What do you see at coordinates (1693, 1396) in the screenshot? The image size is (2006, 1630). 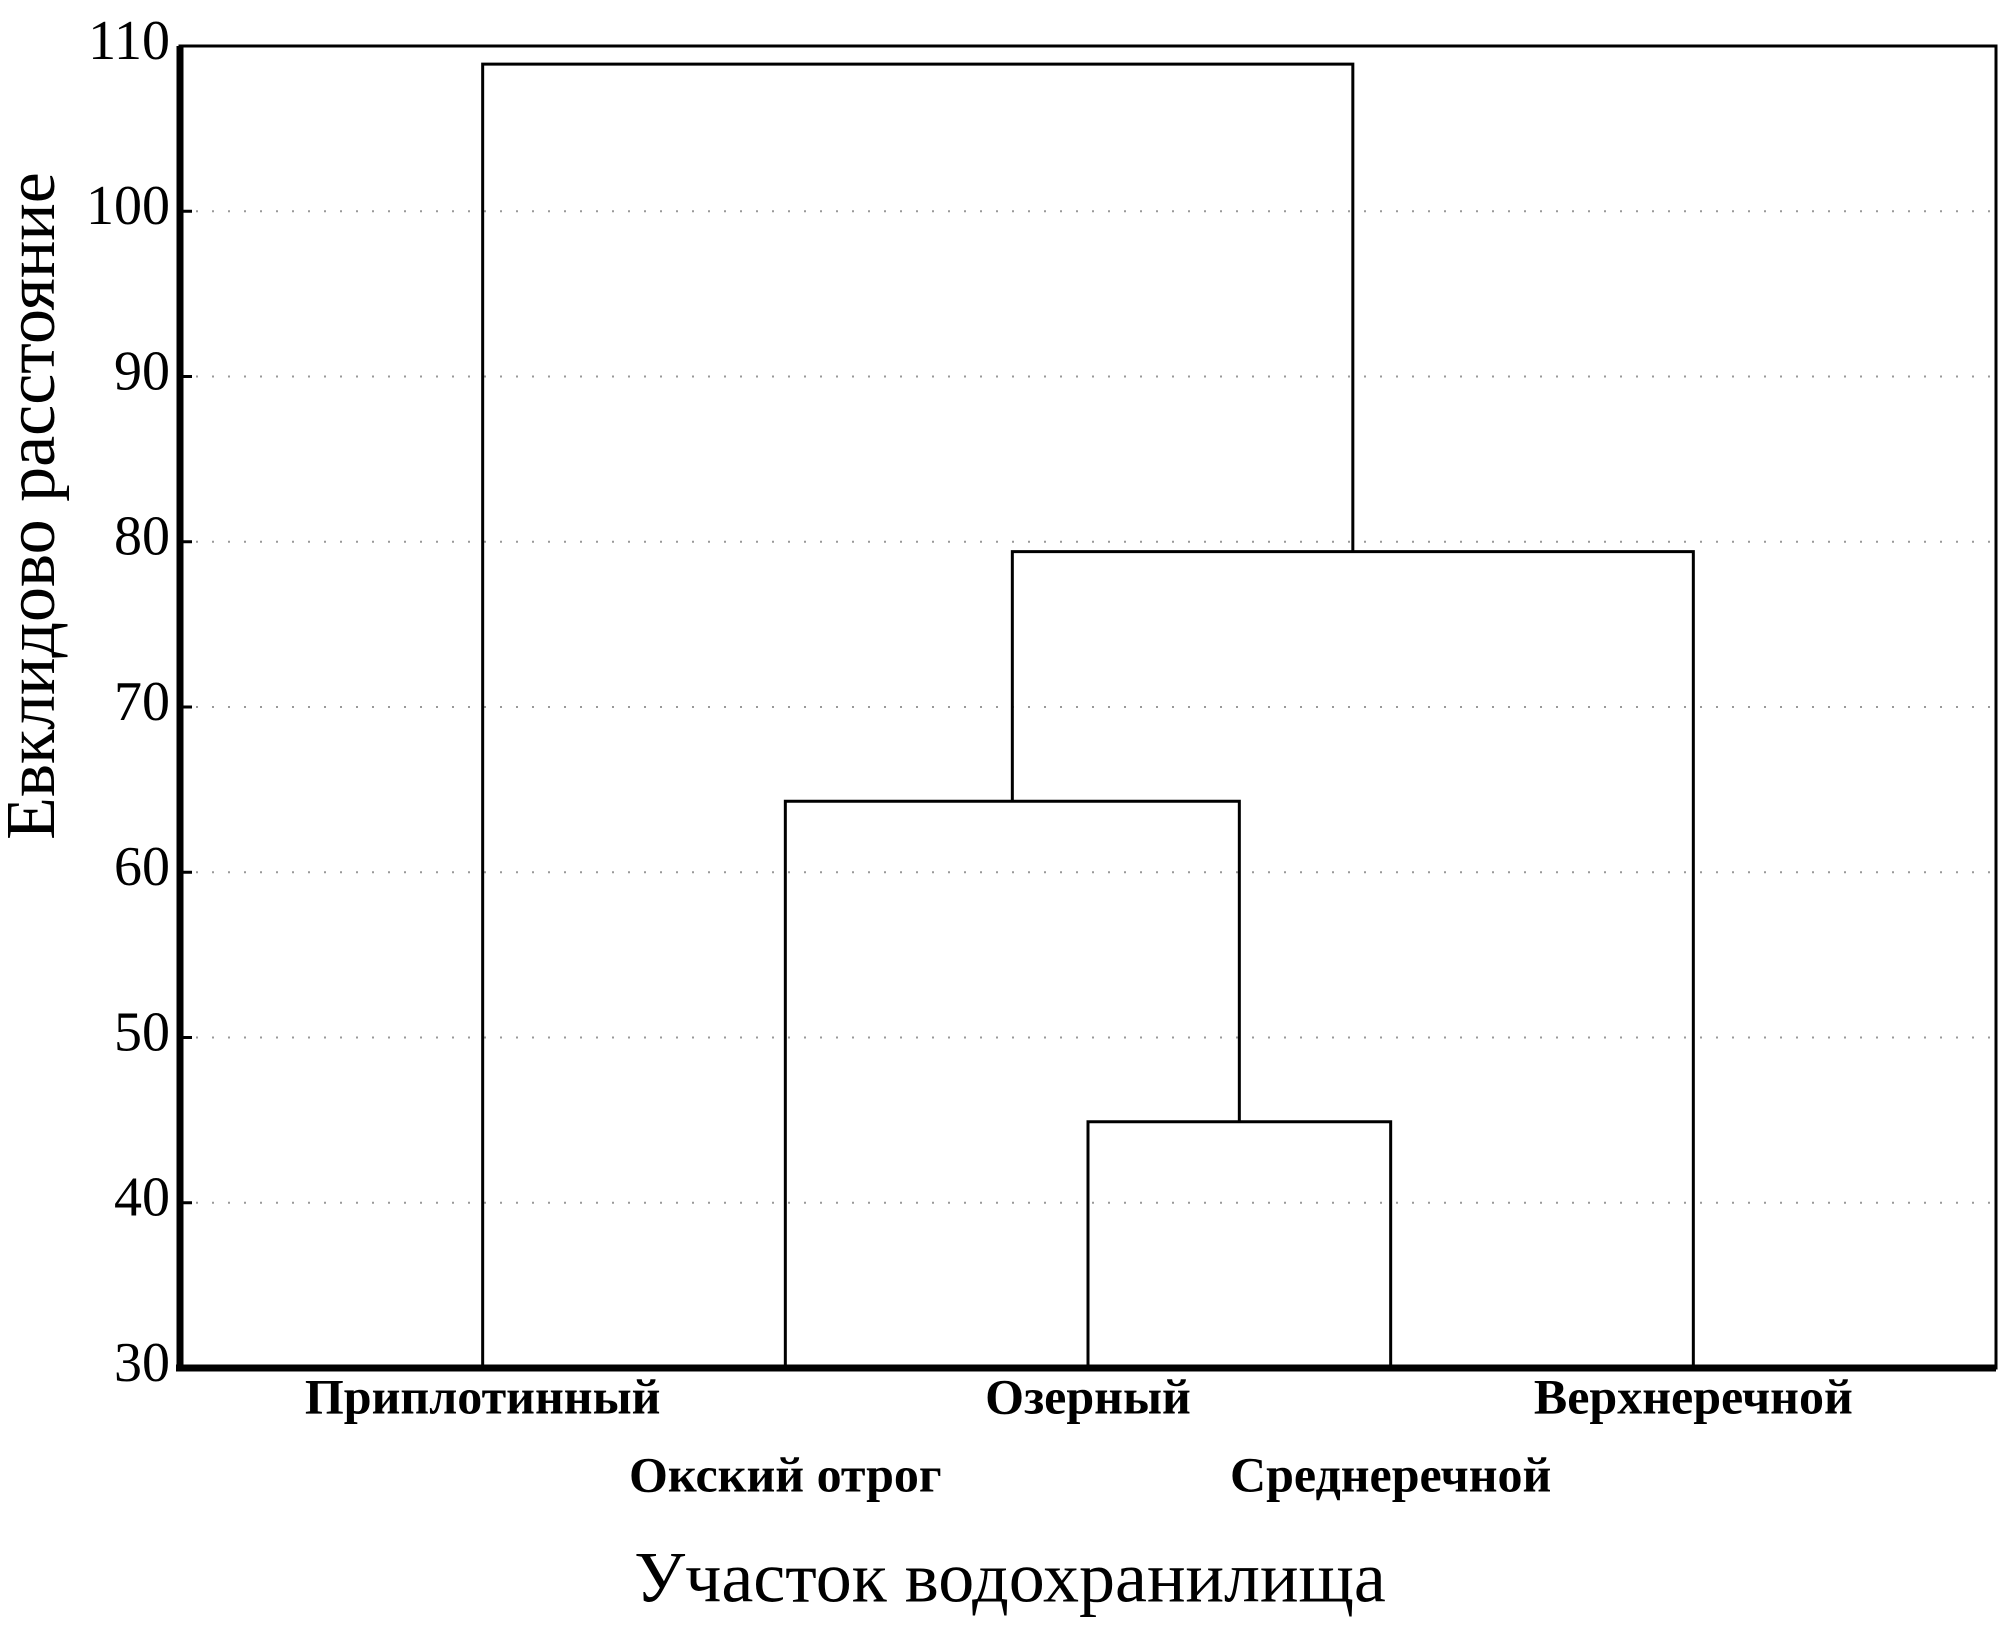 I see `x-tick-label: Верхнеречной` at bounding box center [1693, 1396].